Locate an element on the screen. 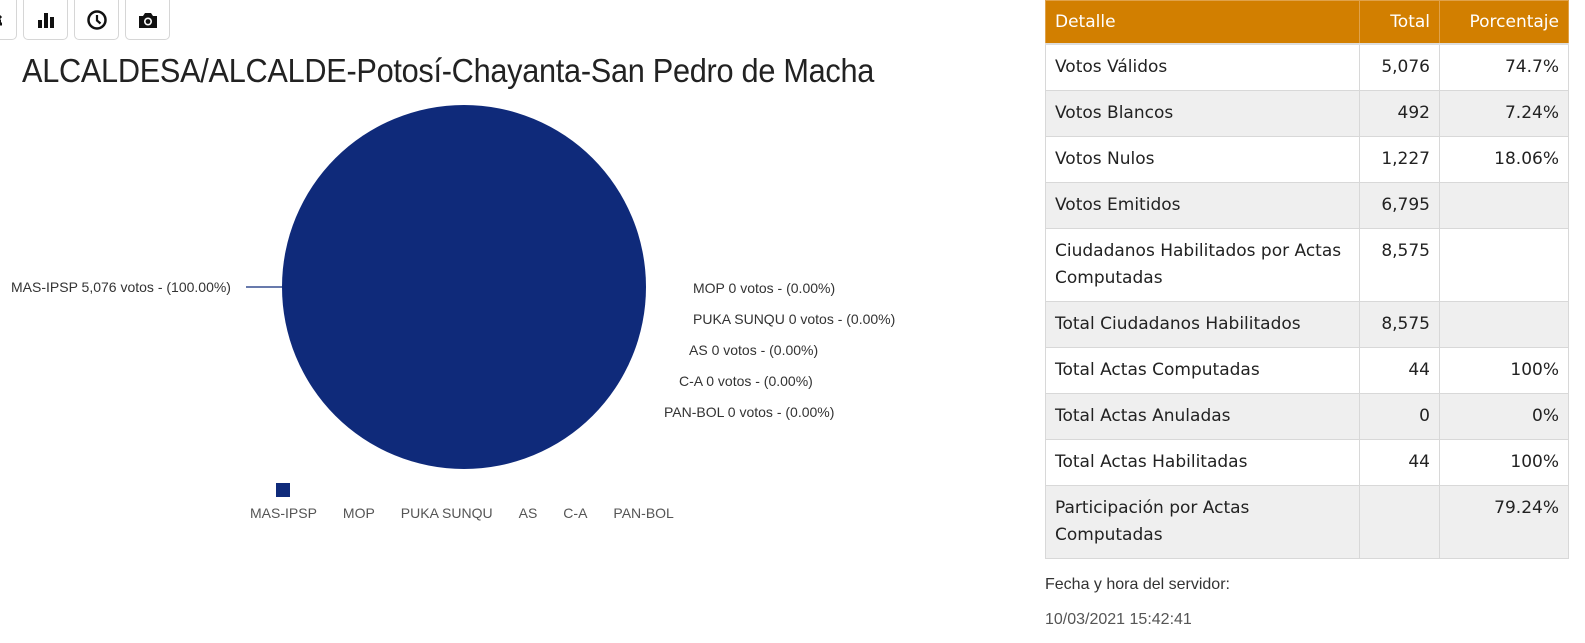 Image resolution: width=1585 pixels, height=643 pixels. cell-detalle: Votos Blancos is located at coordinates (1202, 113).